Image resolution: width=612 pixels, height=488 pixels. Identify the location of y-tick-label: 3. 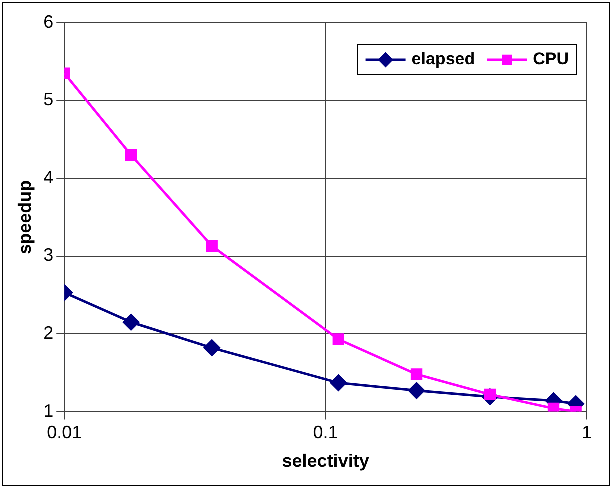
(49, 255).